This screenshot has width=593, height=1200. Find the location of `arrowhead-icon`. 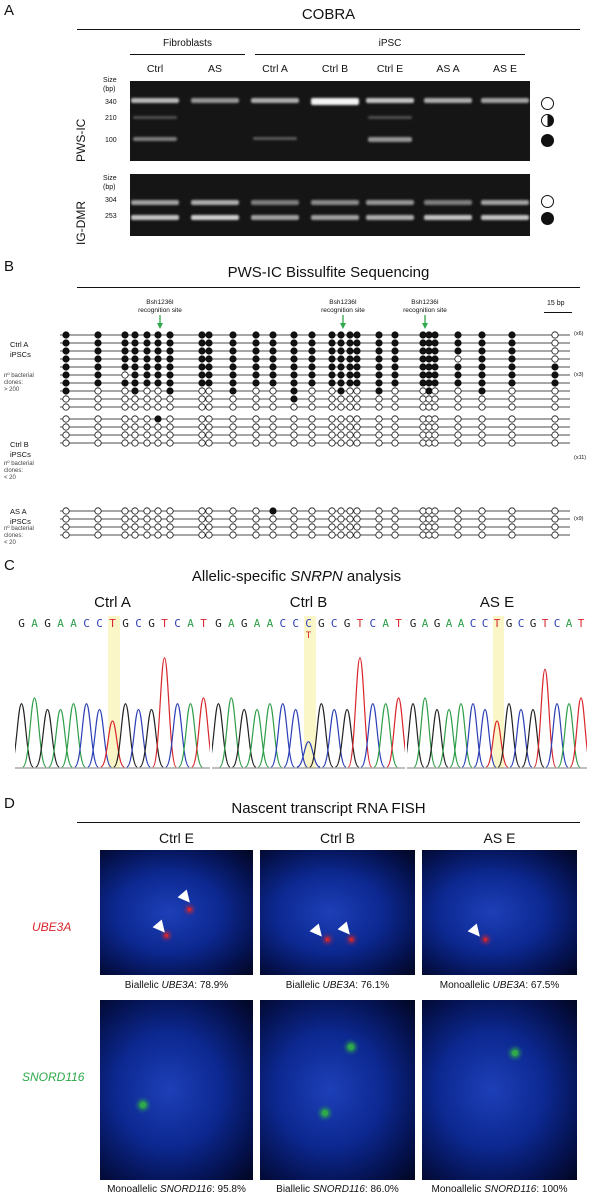

arrowhead-icon is located at coordinates (186, 898).